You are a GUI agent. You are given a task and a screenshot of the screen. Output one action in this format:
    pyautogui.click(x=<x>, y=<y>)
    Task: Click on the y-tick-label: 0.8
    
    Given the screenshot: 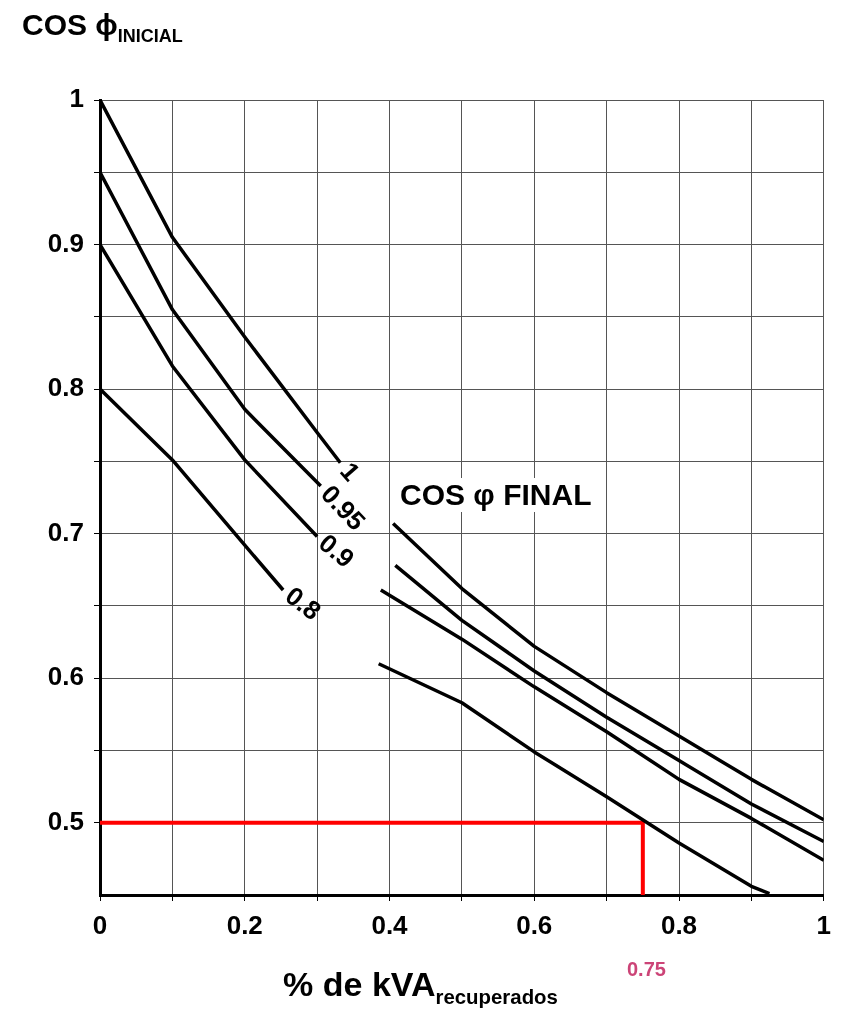 What is the action you would take?
    pyautogui.click(x=65, y=387)
    